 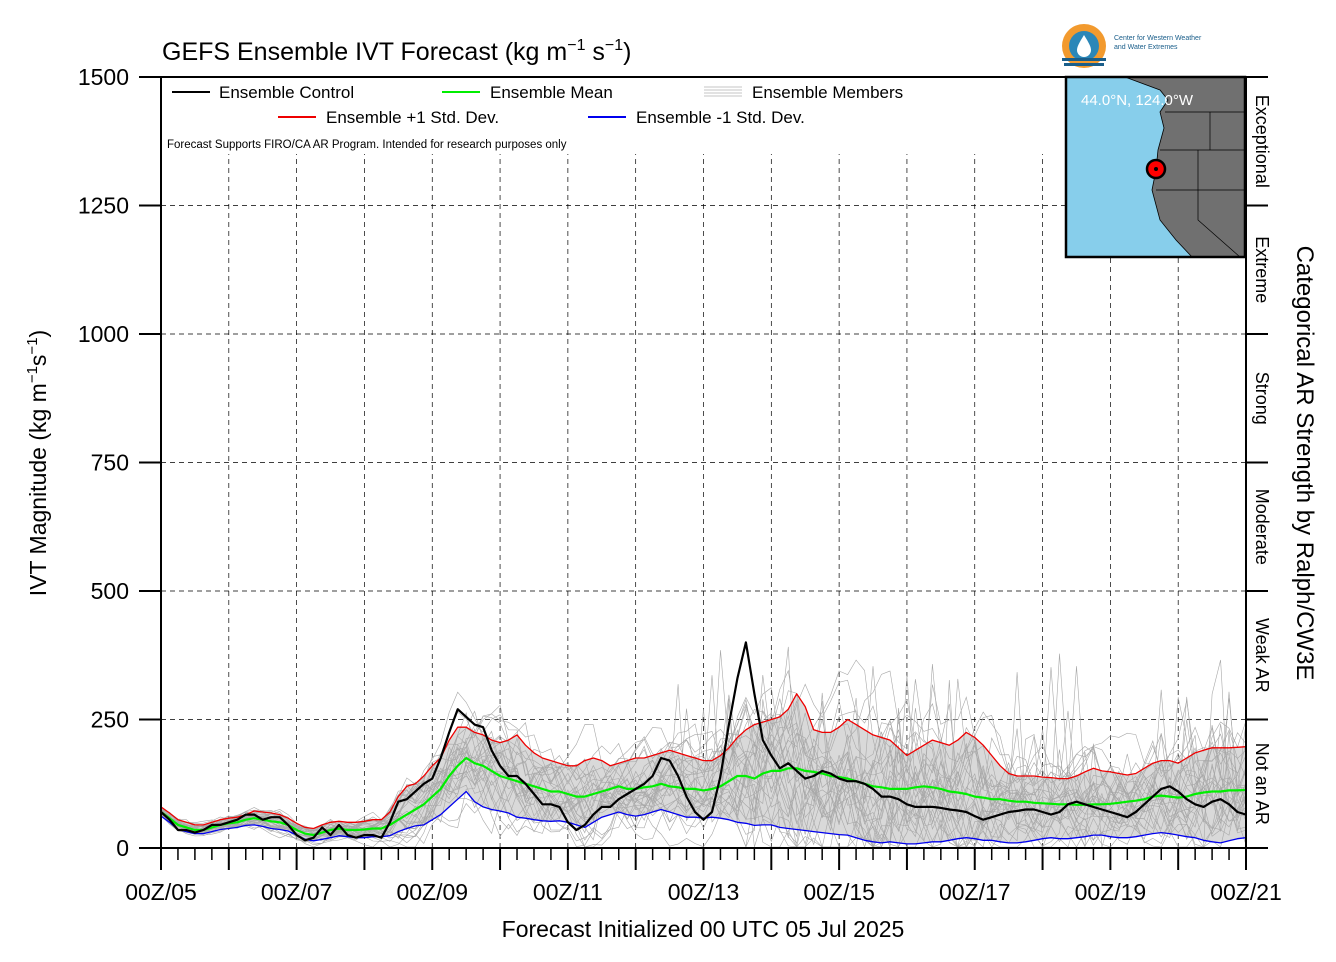 What do you see at coordinates (103, 206) in the screenshot?
I see `y-tick-label: 1250` at bounding box center [103, 206].